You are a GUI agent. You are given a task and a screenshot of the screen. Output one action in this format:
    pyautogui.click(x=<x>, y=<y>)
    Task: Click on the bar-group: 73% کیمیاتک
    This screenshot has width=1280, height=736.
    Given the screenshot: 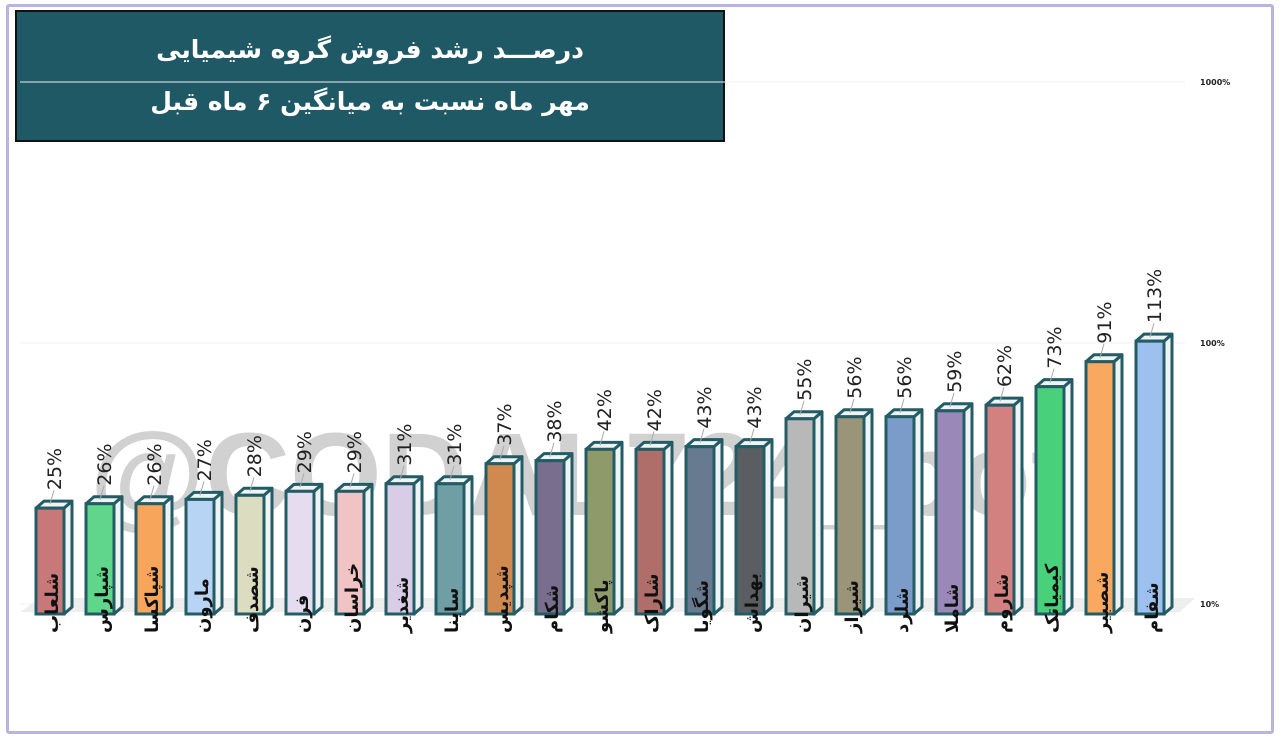 What is the action you would take?
    pyautogui.click(x=1054, y=479)
    